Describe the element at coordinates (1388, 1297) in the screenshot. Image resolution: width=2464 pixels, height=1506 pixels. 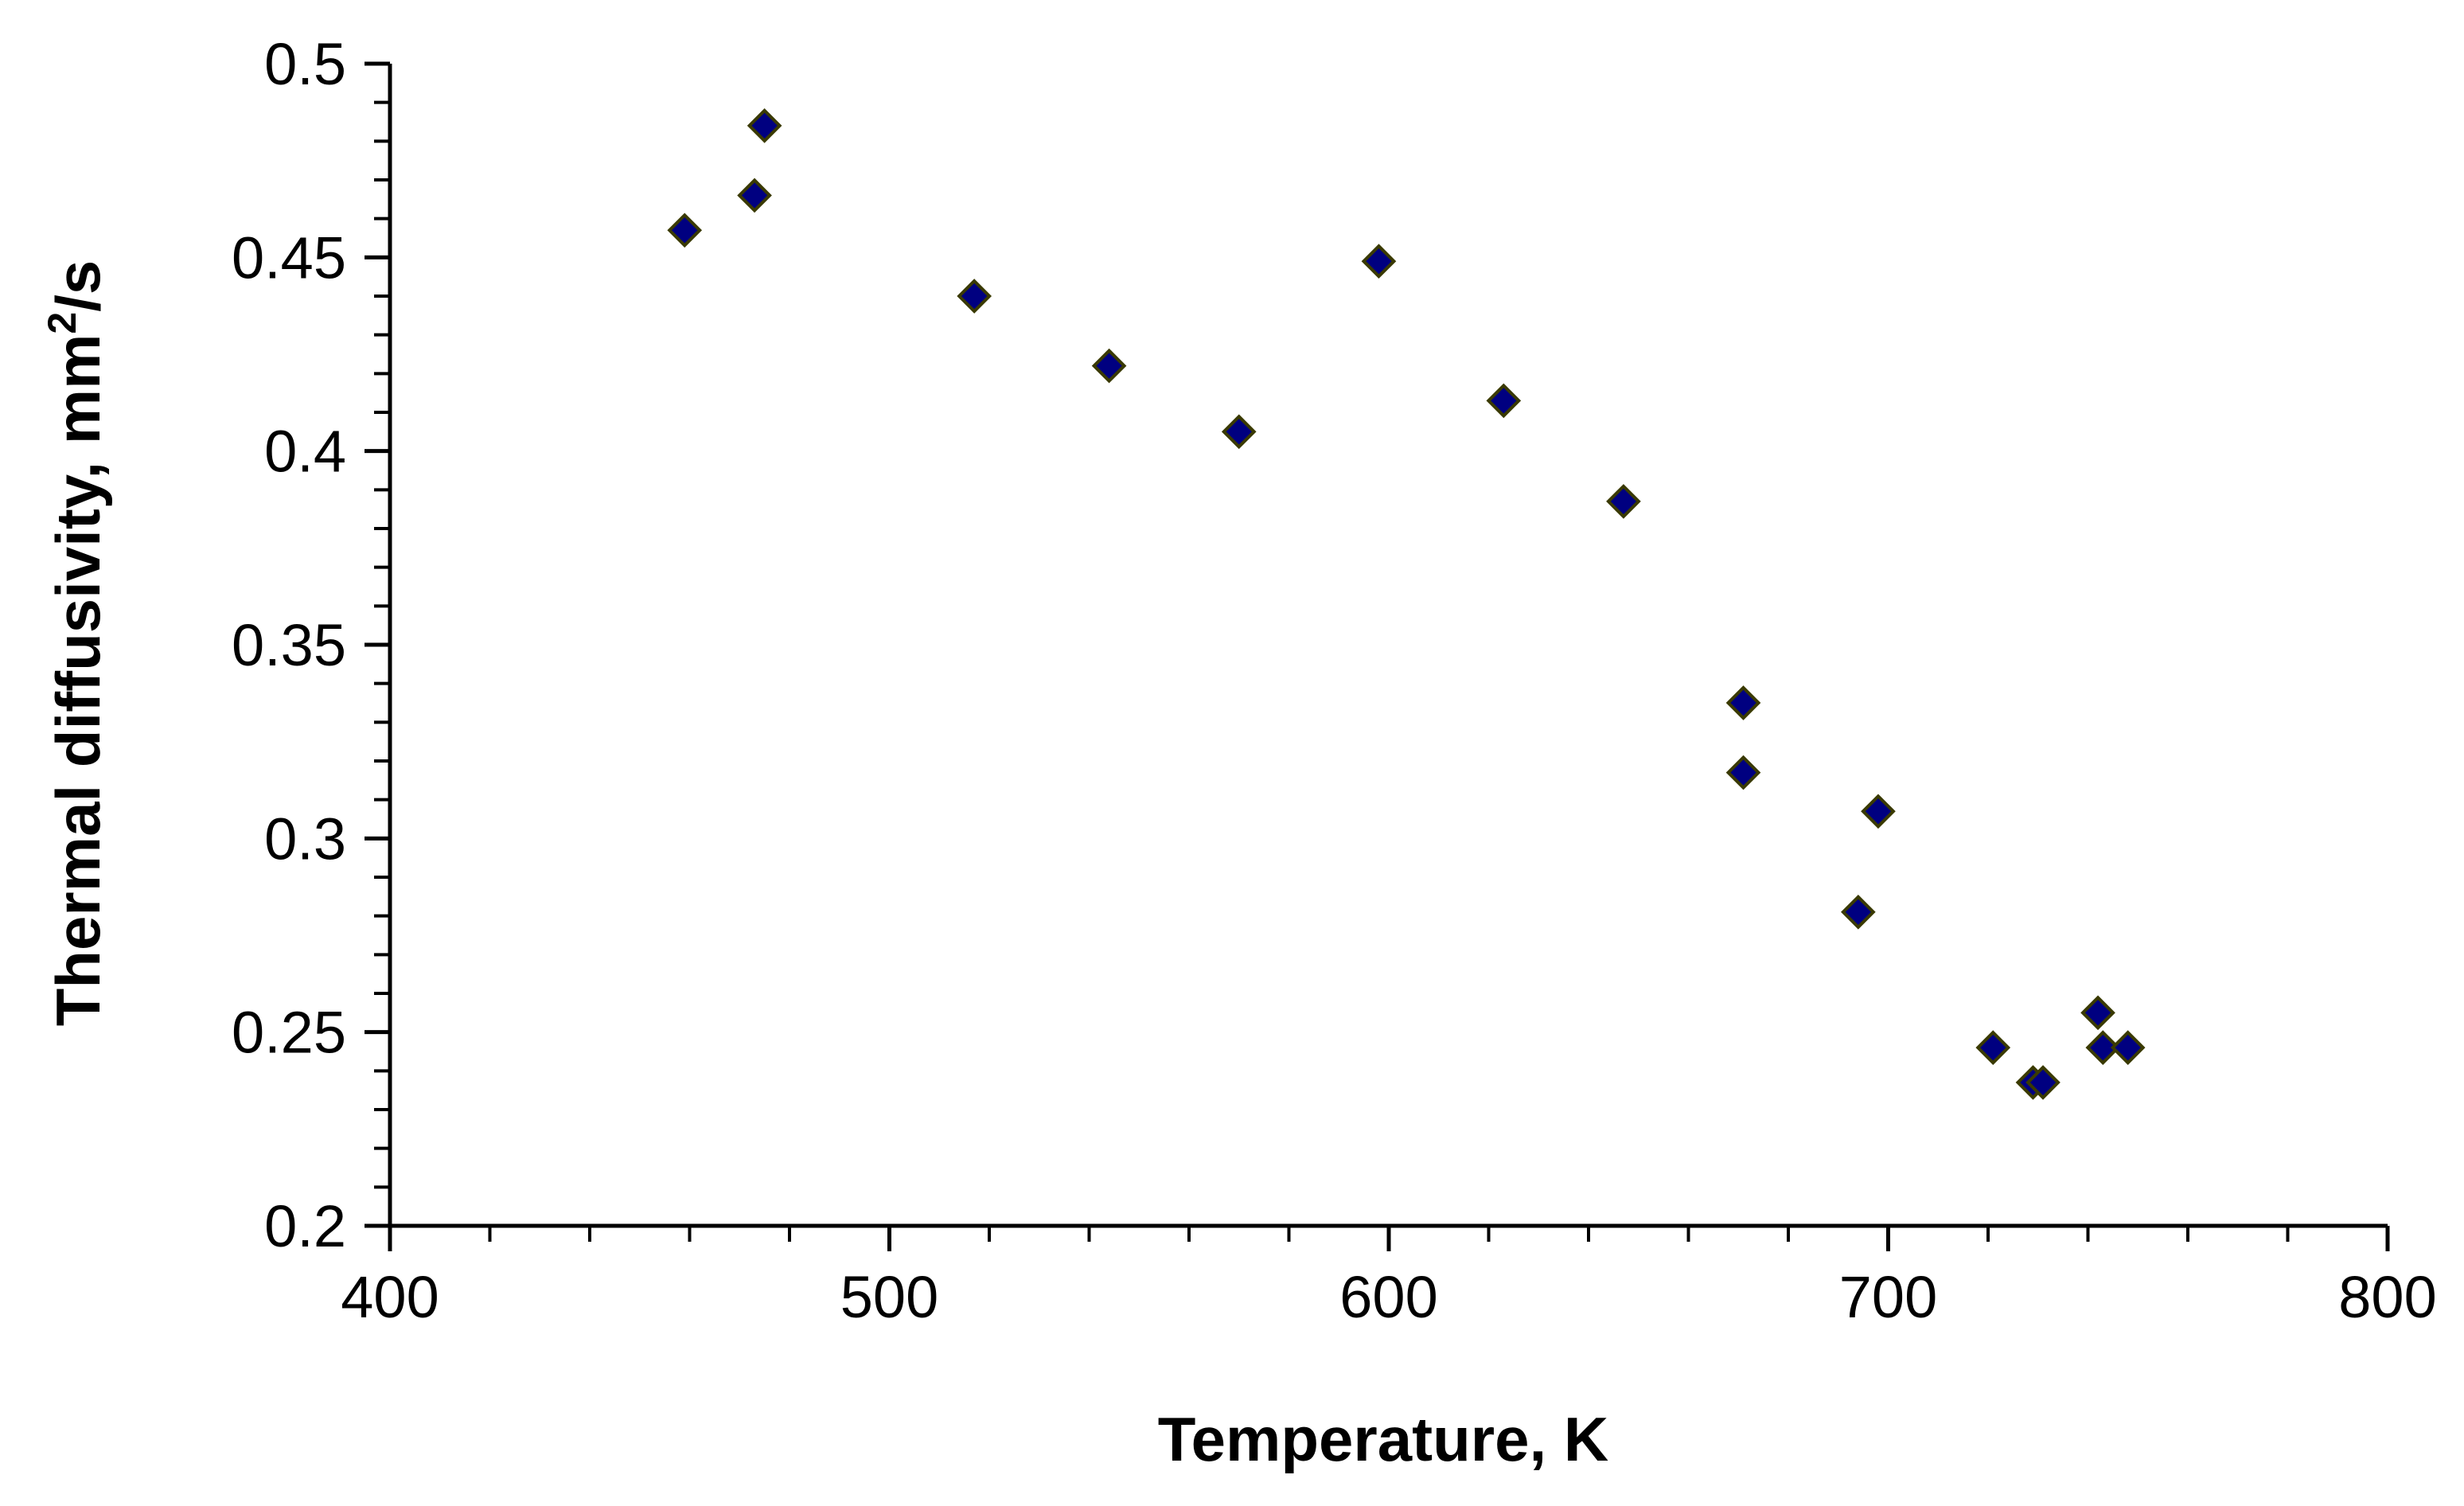
I see `x-tick-label: 600` at that location.